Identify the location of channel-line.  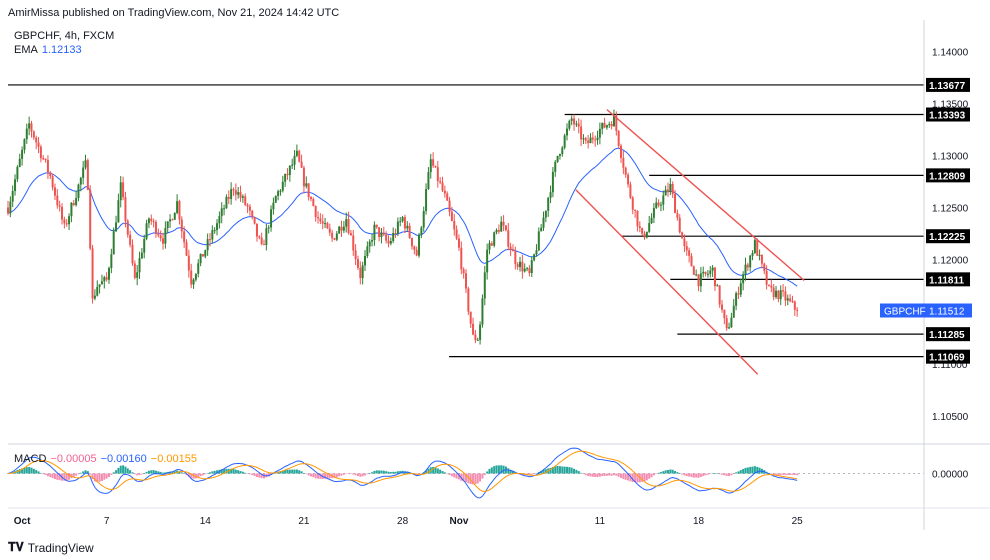
(667, 282).